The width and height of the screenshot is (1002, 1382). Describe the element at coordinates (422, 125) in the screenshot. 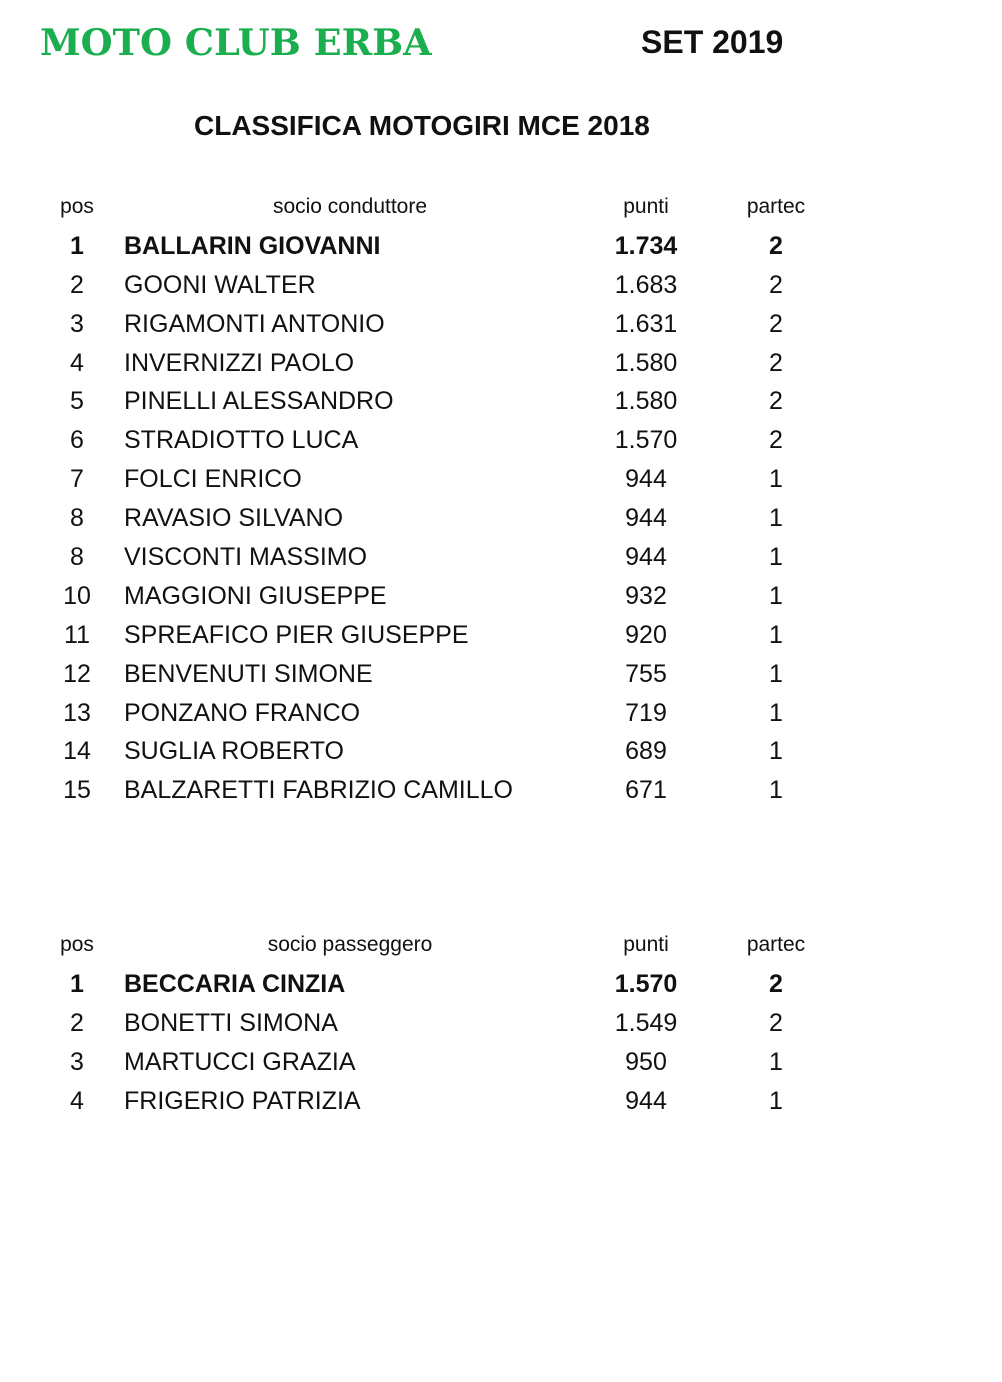

I see `page-title: CLASSIFICA MOTOGIRI MCE 2018` at that location.